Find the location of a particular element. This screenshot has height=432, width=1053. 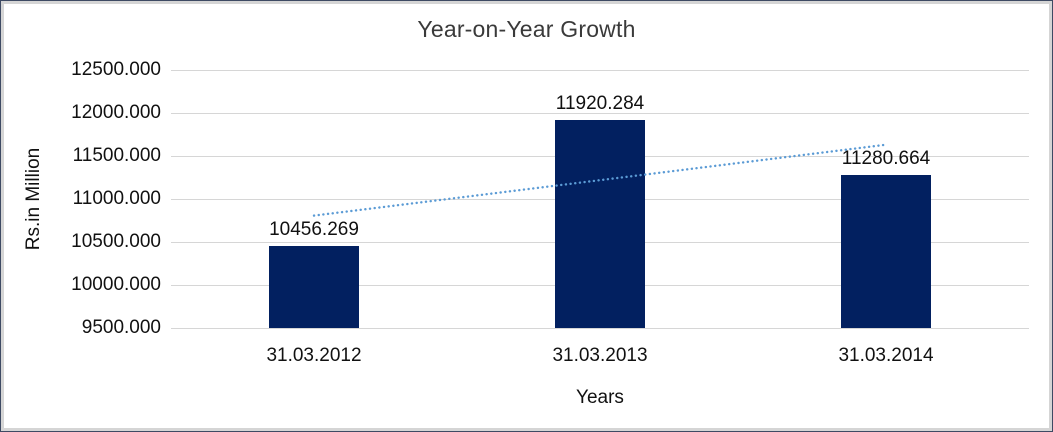

bar-31.03.2014 is located at coordinates (886, 251).